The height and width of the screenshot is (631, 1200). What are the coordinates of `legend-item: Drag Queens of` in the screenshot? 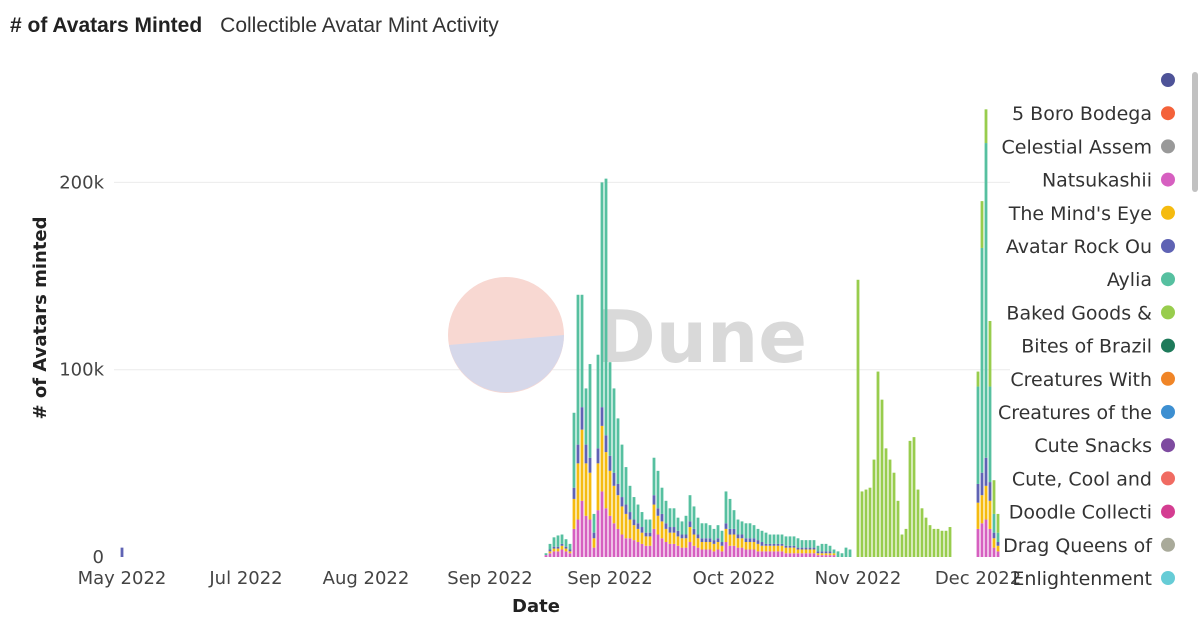 It's located at (1089, 546).